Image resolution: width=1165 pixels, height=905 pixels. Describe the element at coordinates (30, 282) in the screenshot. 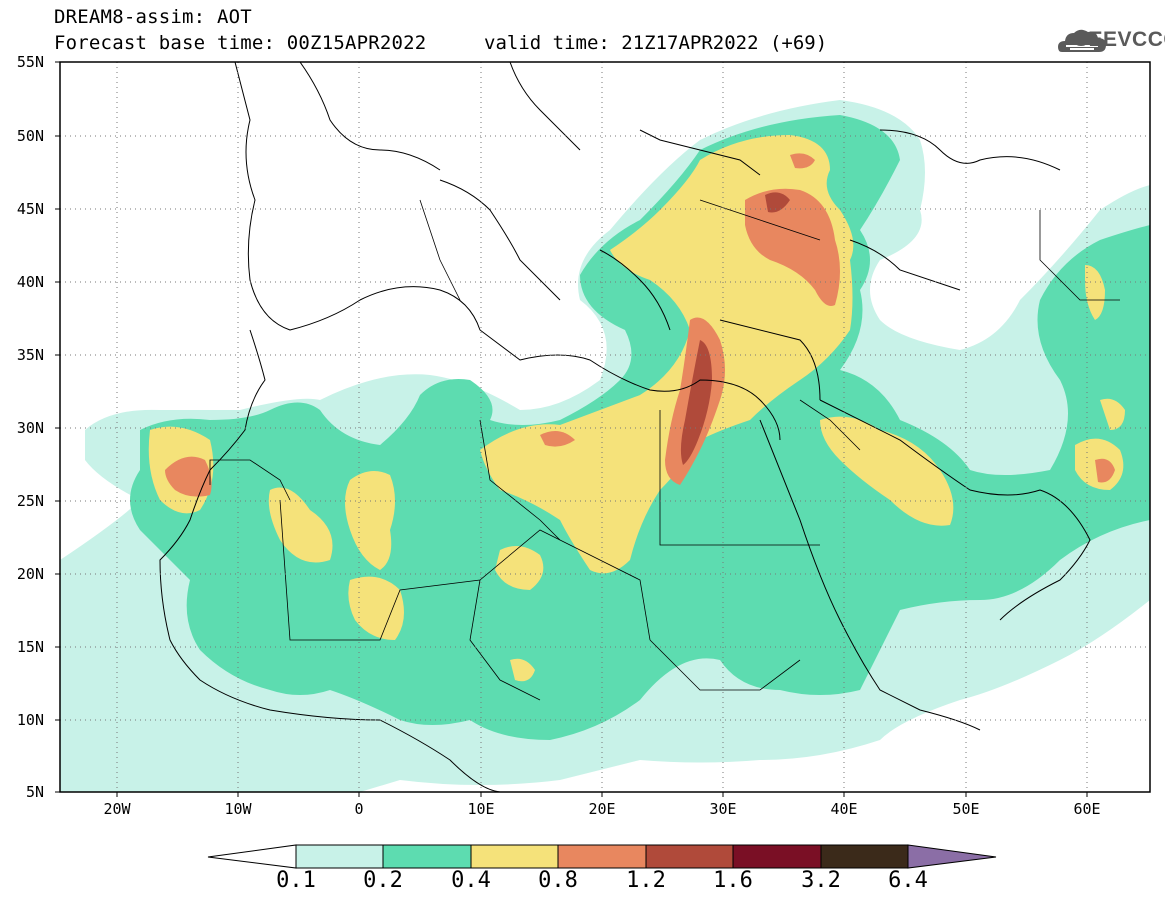

I see `lat-label: 40N` at that location.